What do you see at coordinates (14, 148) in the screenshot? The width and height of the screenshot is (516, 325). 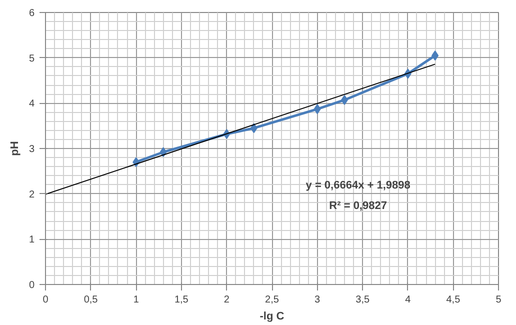 I see `y-axis-title: pH` at bounding box center [14, 148].